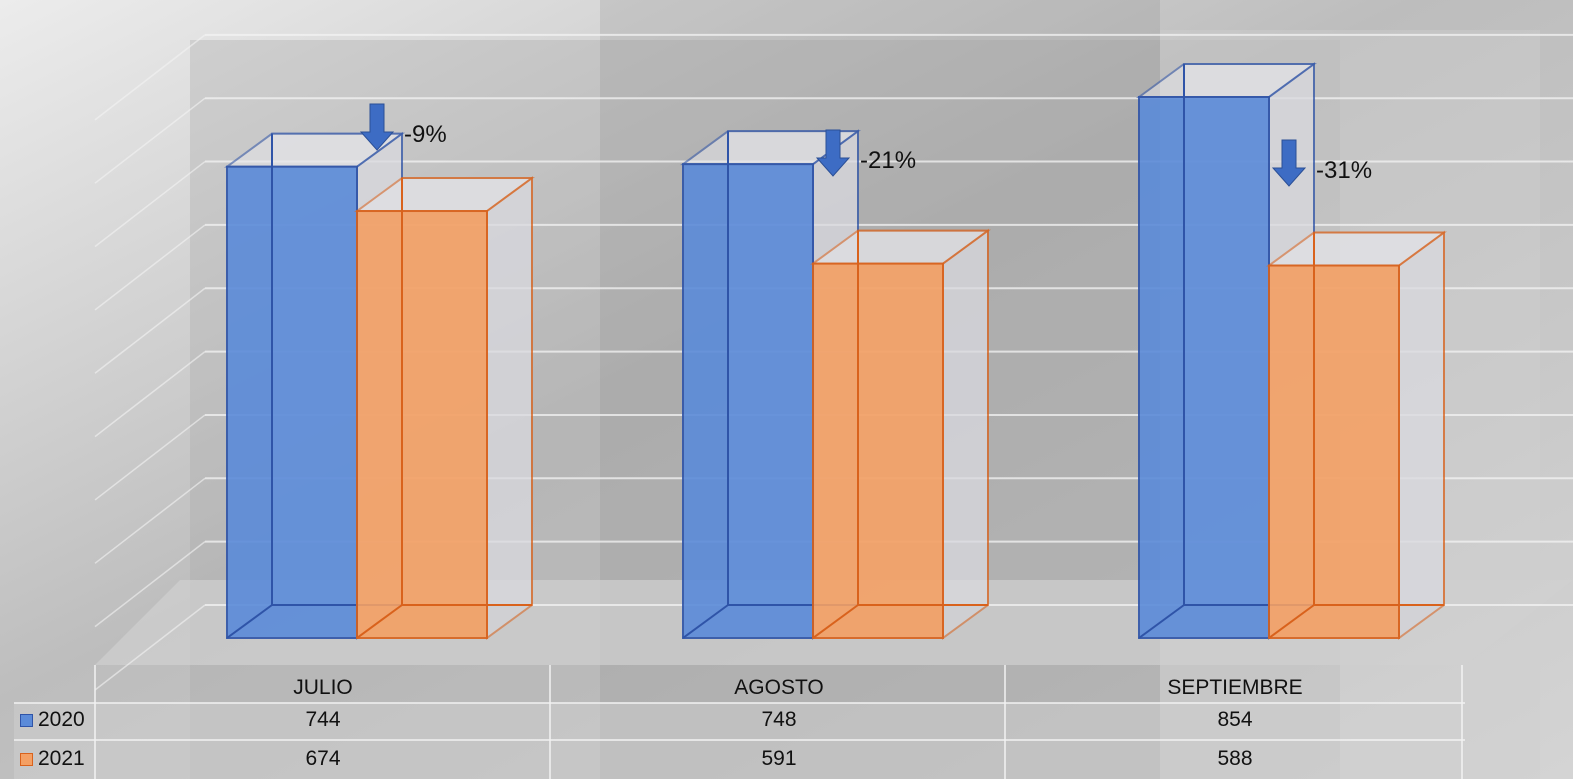 The image size is (1573, 779). I want to click on change-annotation: -9%, so click(425, 134).